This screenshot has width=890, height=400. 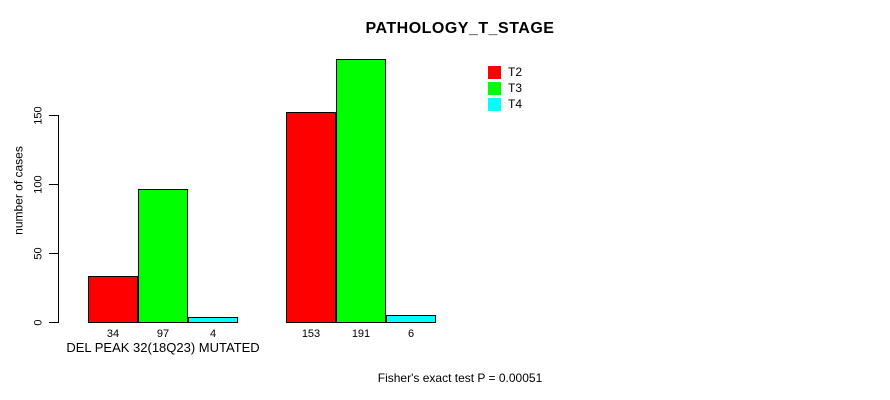 What do you see at coordinates (411, 334) in the screenshot?
I see `bar-value-label: 6` at bounding box center [411, 334].